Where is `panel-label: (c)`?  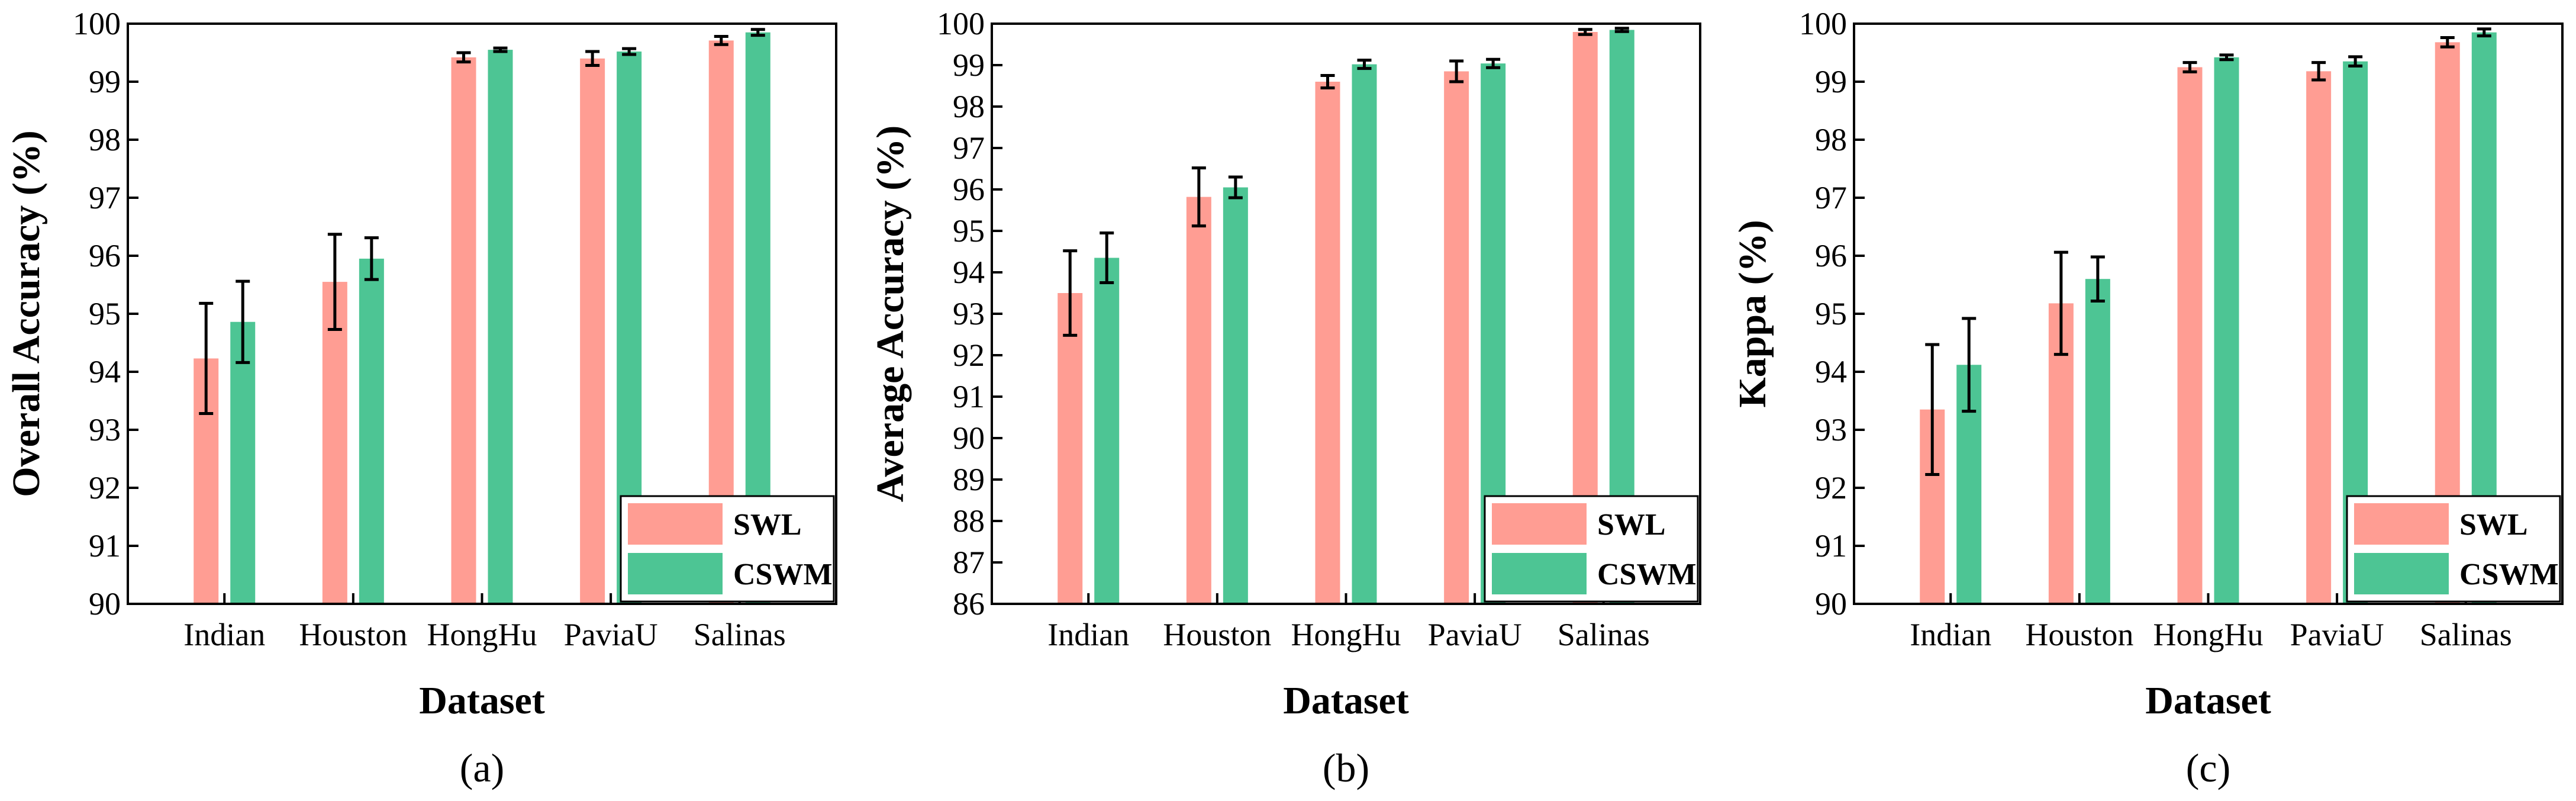 panel-label: (c) is located at coordinates (2208, 767).